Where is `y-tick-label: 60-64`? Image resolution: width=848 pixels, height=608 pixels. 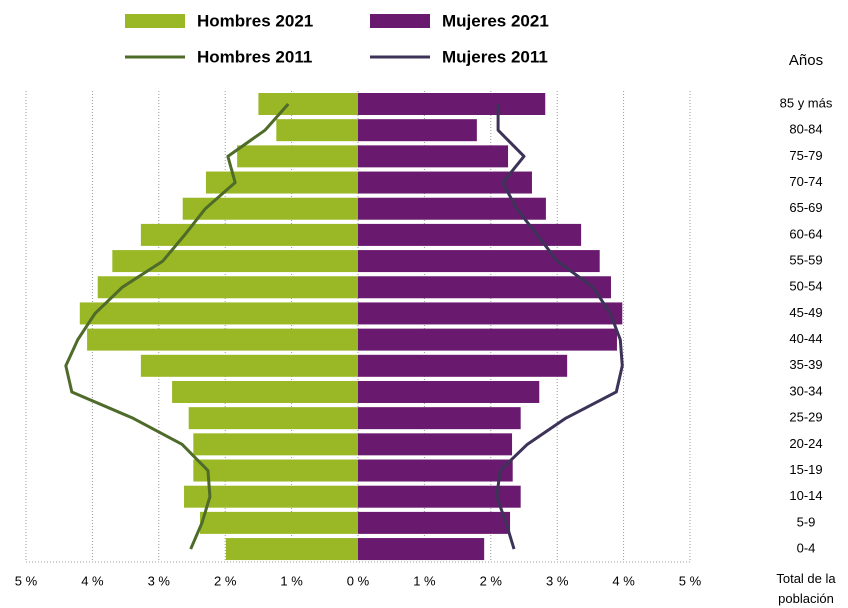 y-tick-label: 60-64 is located at coordinates (805, 233).